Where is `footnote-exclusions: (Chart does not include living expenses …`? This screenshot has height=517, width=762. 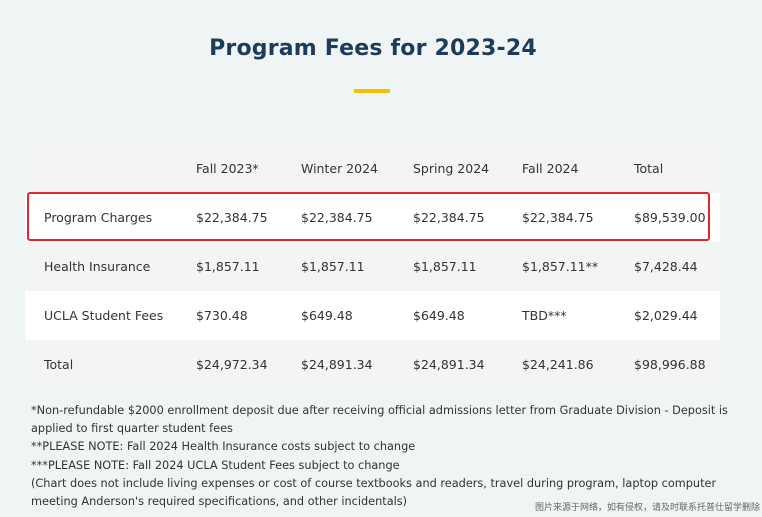 footnote-exclusions: (Chart does not include living expenses … is located at coordinates (374, 492).